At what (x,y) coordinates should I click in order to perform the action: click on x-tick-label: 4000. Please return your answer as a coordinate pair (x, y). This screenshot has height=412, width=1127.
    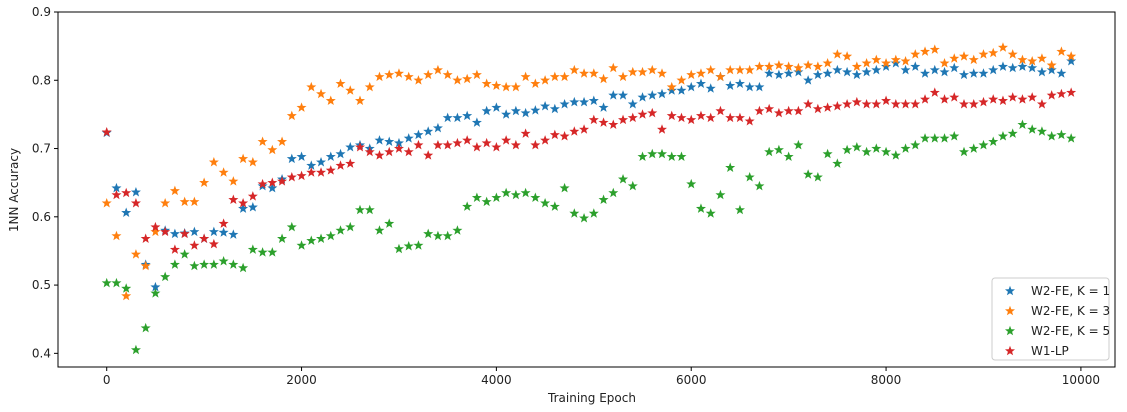
    Looking at the image, I should click on (496, 380).